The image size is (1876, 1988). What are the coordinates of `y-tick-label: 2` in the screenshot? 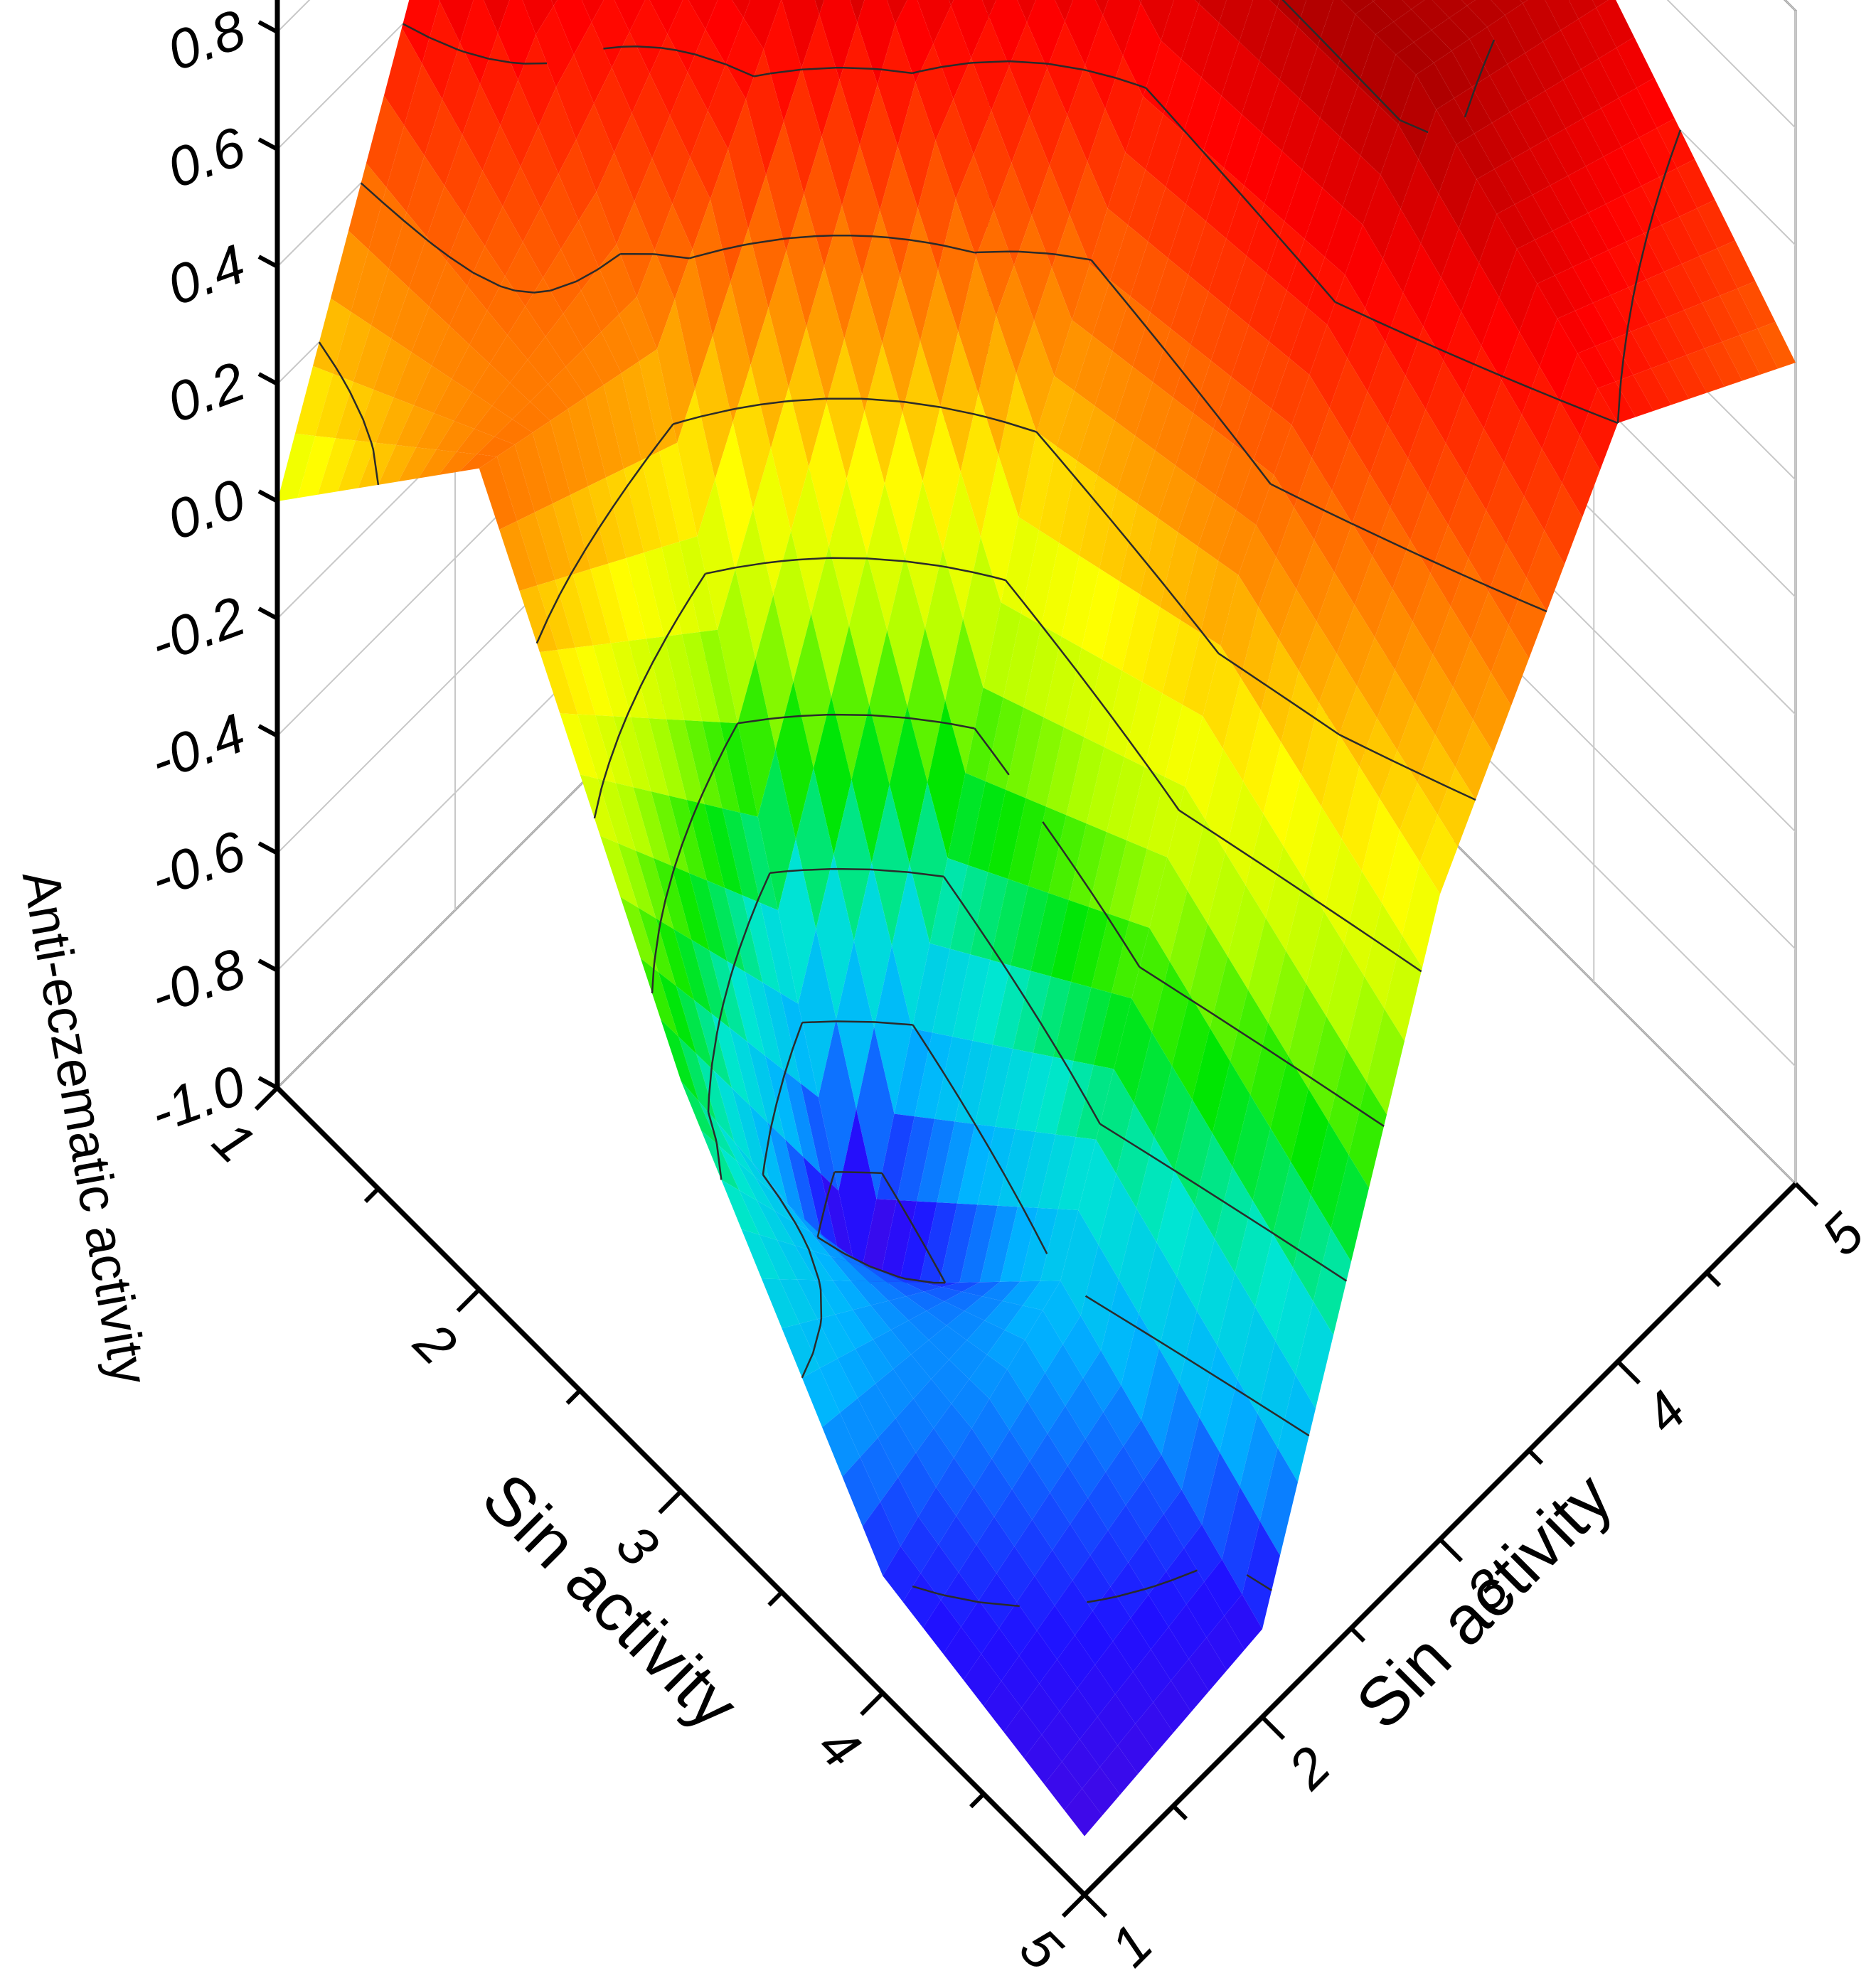 It's located at (1309, 1767).